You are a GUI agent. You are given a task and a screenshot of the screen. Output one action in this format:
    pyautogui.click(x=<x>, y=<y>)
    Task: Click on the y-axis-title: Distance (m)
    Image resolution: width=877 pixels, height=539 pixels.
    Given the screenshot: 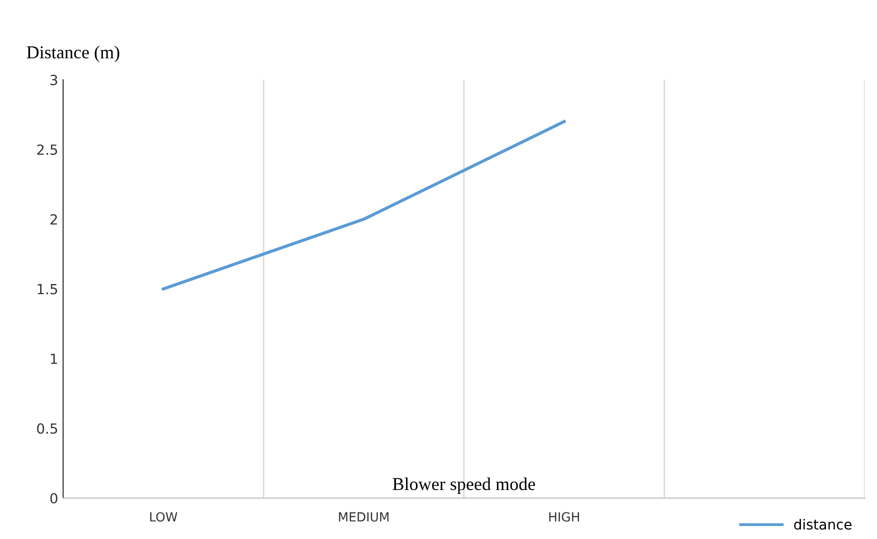 What is the action you would take?
    pyautogui.click(x=73, y=54)
    